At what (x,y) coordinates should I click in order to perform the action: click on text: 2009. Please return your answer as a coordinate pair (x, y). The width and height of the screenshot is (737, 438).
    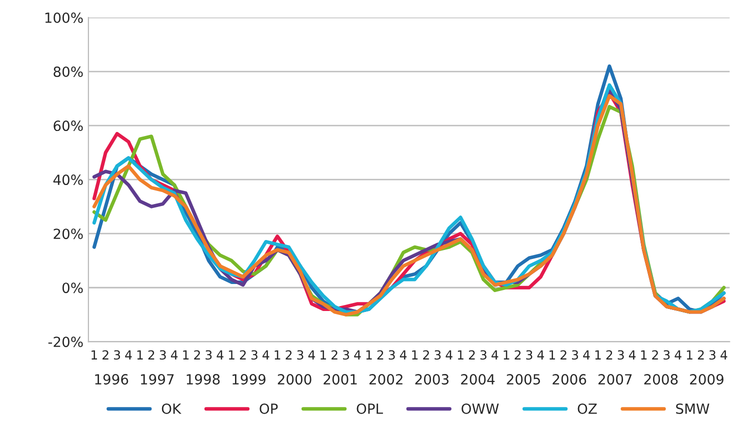
    Looking at the image, I should click on (707, 379).